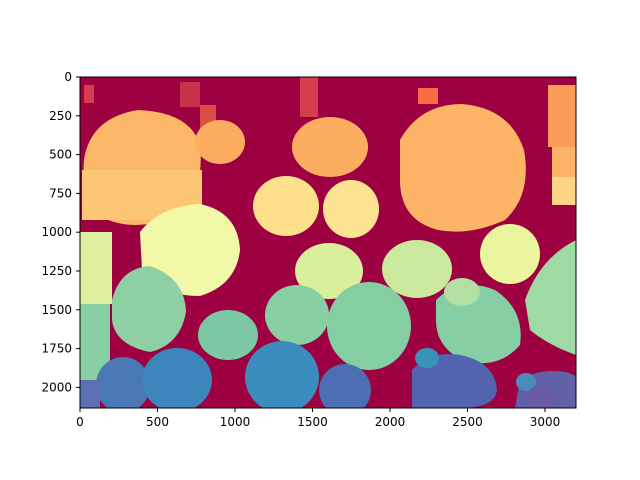  I want to click on x-tick-label: 2000, so click(390, 422).